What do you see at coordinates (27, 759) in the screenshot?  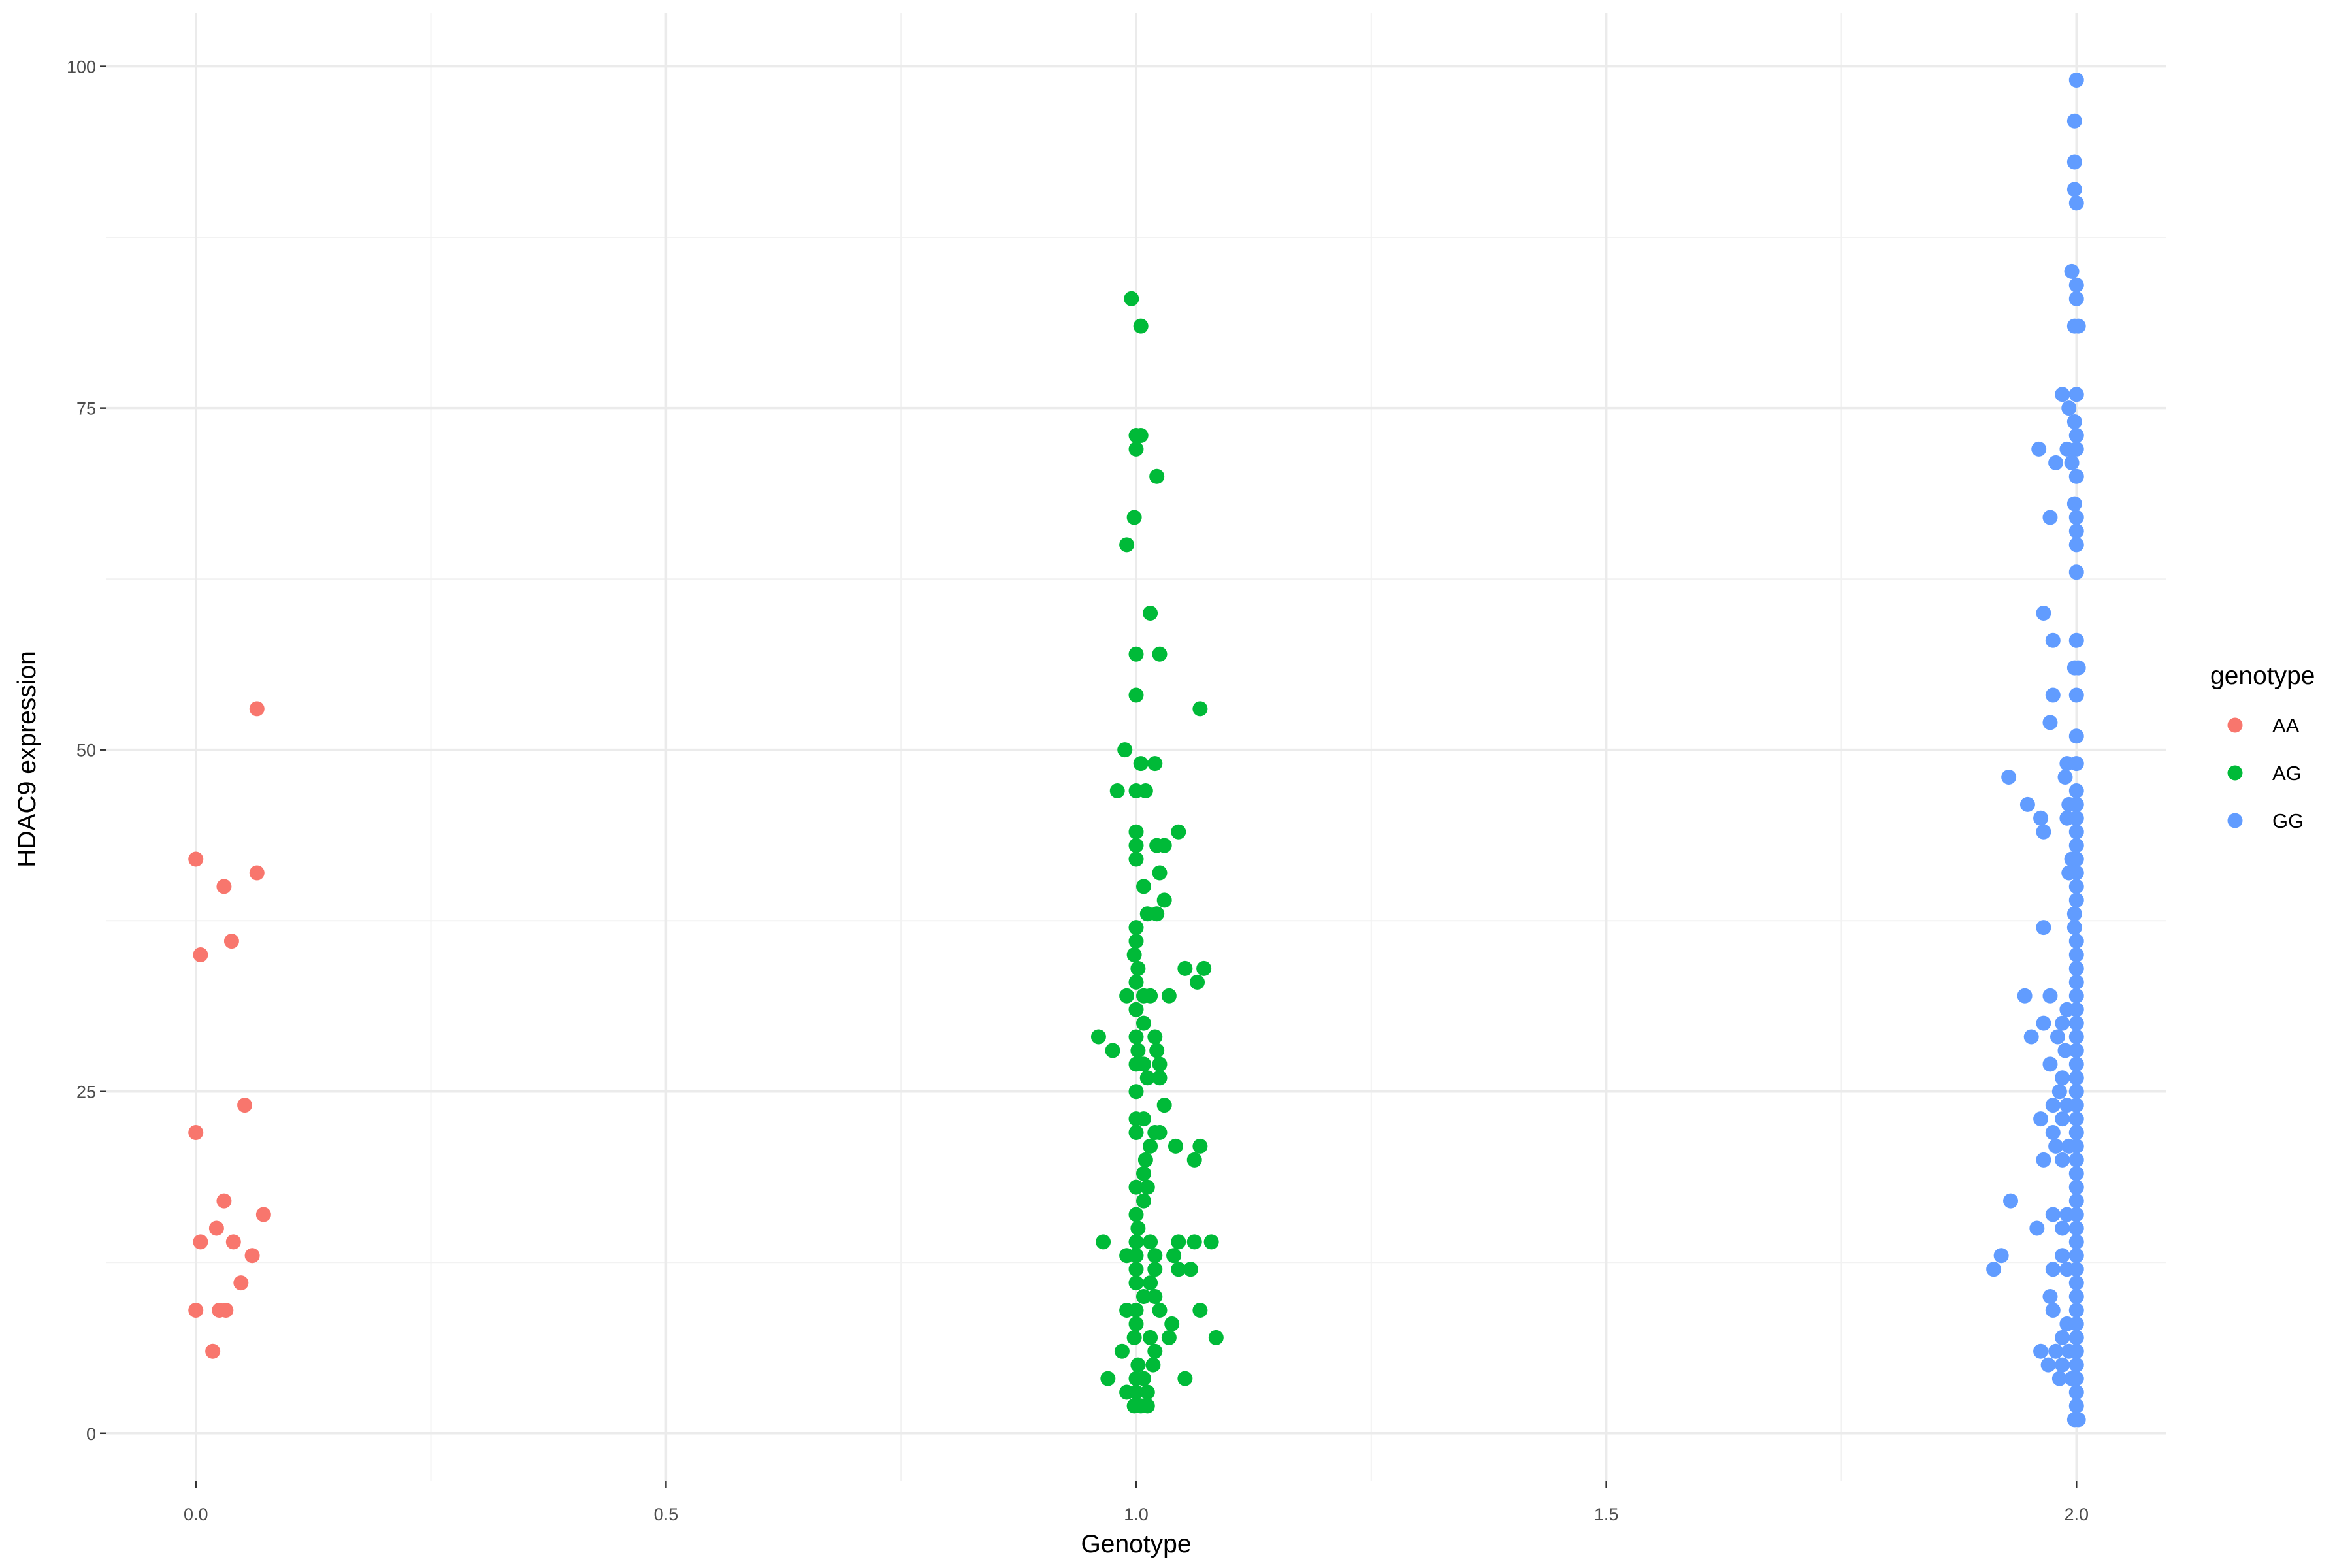 I see `y-axis-title: HDAC9 expression` at bounding box center [27, 759].